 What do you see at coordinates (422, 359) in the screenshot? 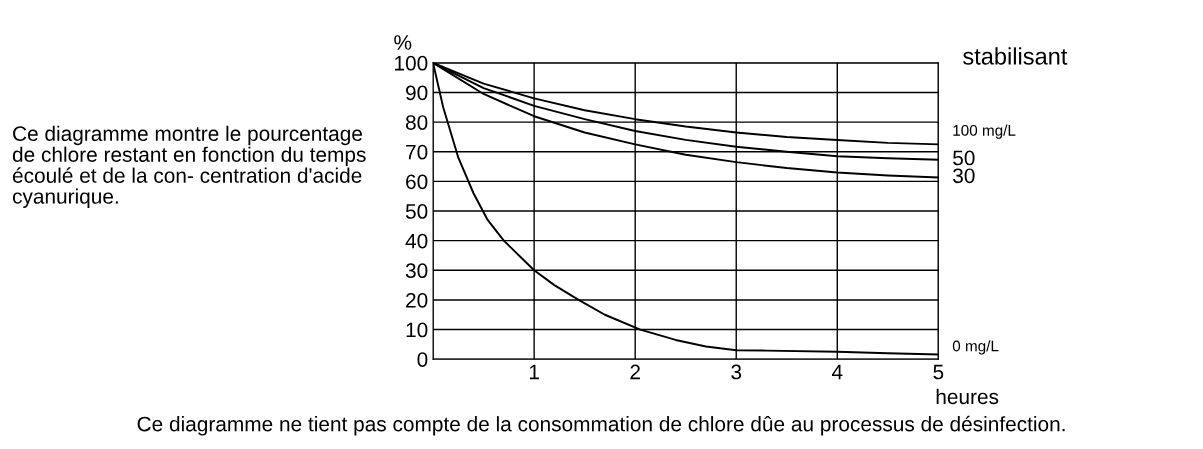
I see `y-tick-label: 0` at bounding box center [422, 359].